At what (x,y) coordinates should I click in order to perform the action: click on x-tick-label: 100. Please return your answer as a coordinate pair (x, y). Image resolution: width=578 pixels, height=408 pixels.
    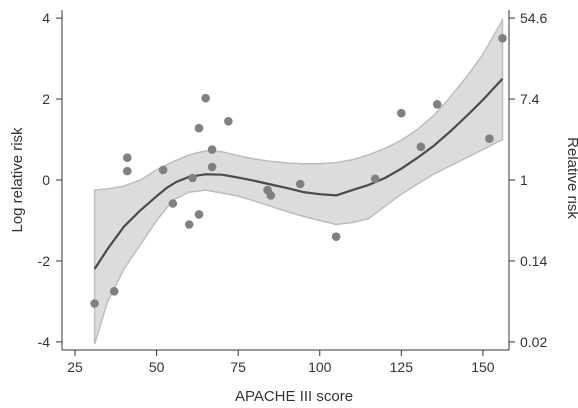
    Looking at the image, I should click on (320, 367).